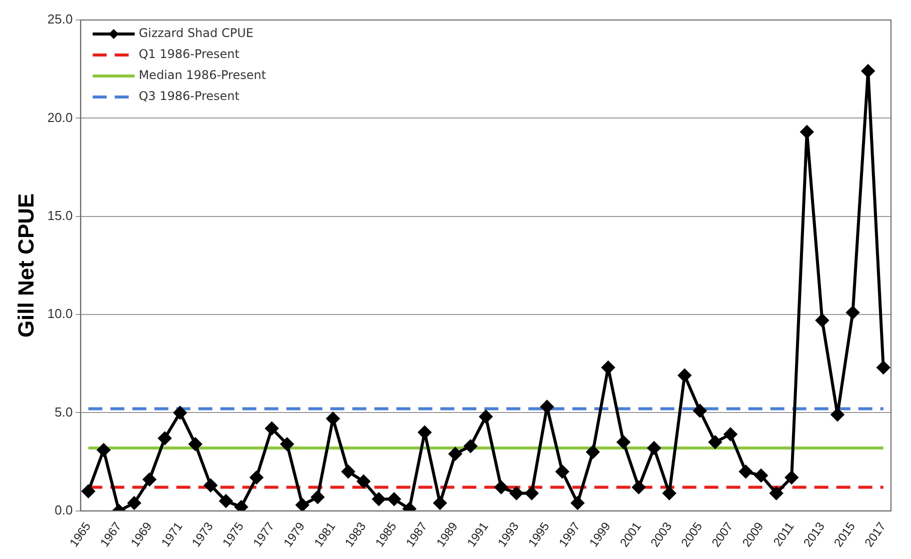  Describe the element at coordinates (63, 510) in the screenshot. I see `y-tick-label: 0.0` at that location.